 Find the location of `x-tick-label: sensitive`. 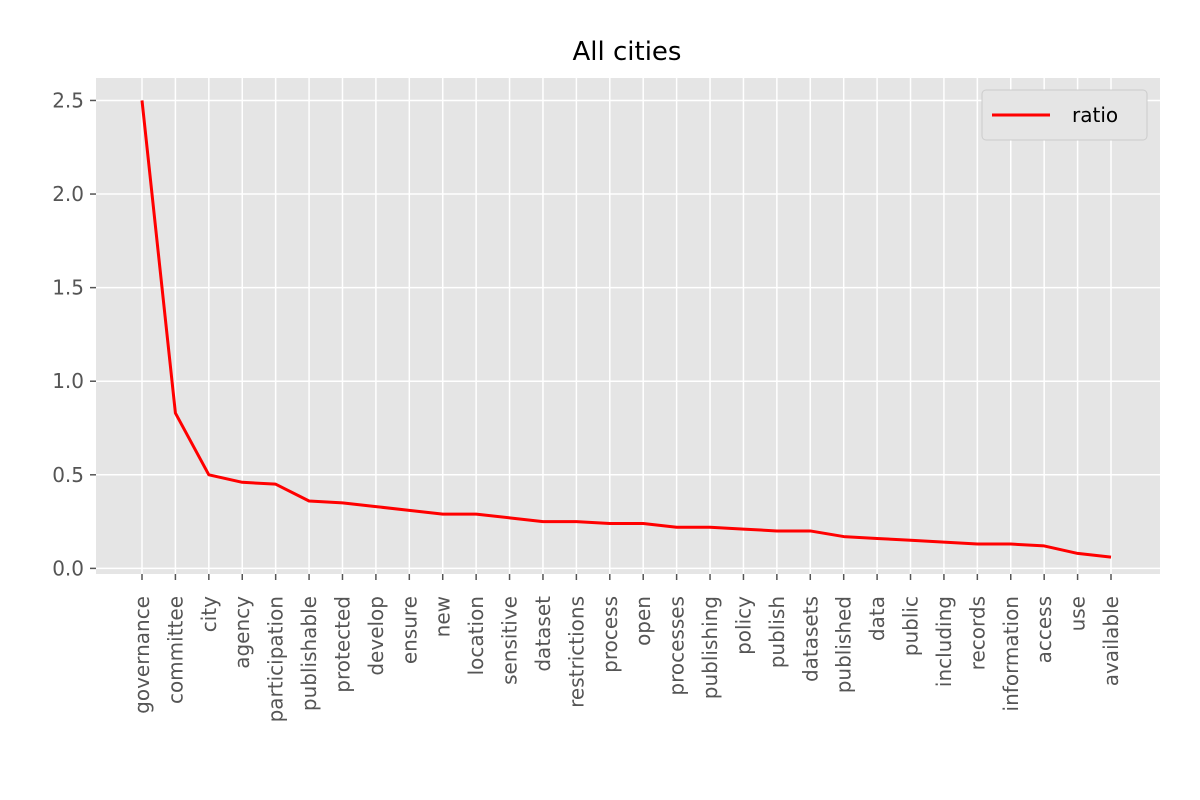

x-tick-label: sensitive is located at coordinates (510, 640).